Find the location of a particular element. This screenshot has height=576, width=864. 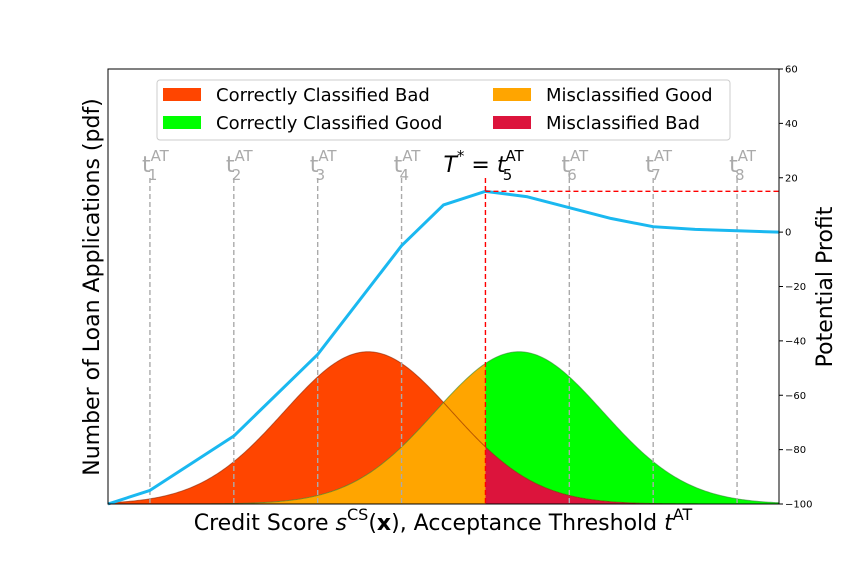

threshold-label-8: tAT 8 is located at coordinates (743, 165).